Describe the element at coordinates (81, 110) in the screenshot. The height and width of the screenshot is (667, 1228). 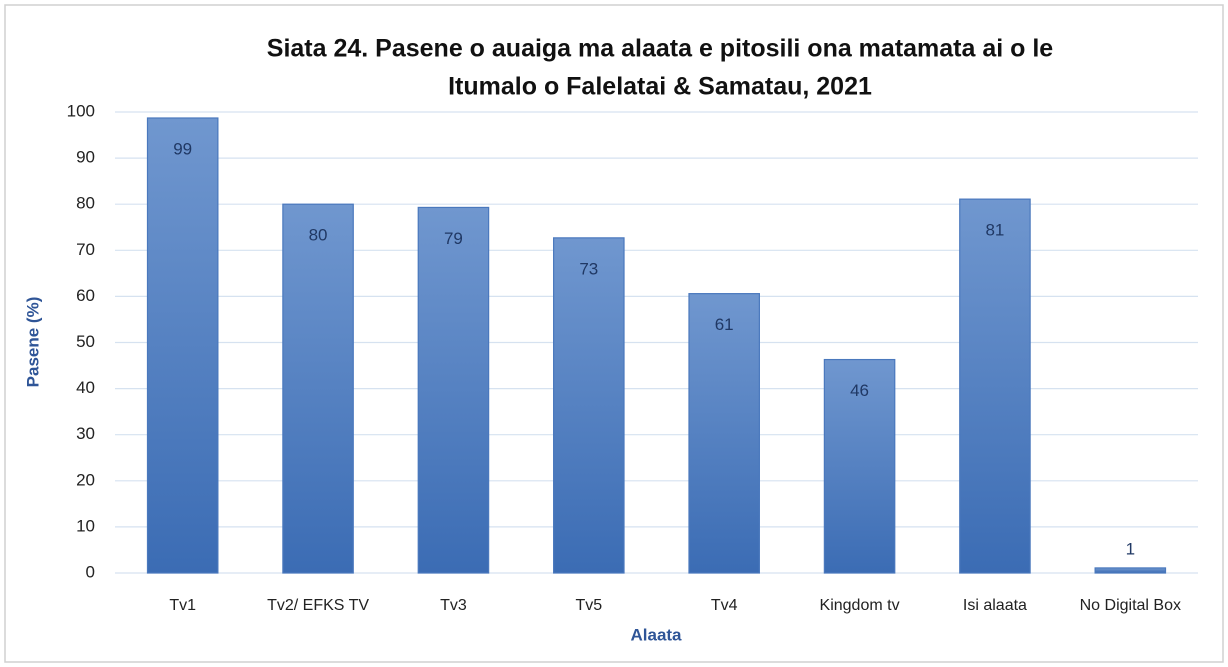
I see `y-tick-label: 100` at that location.